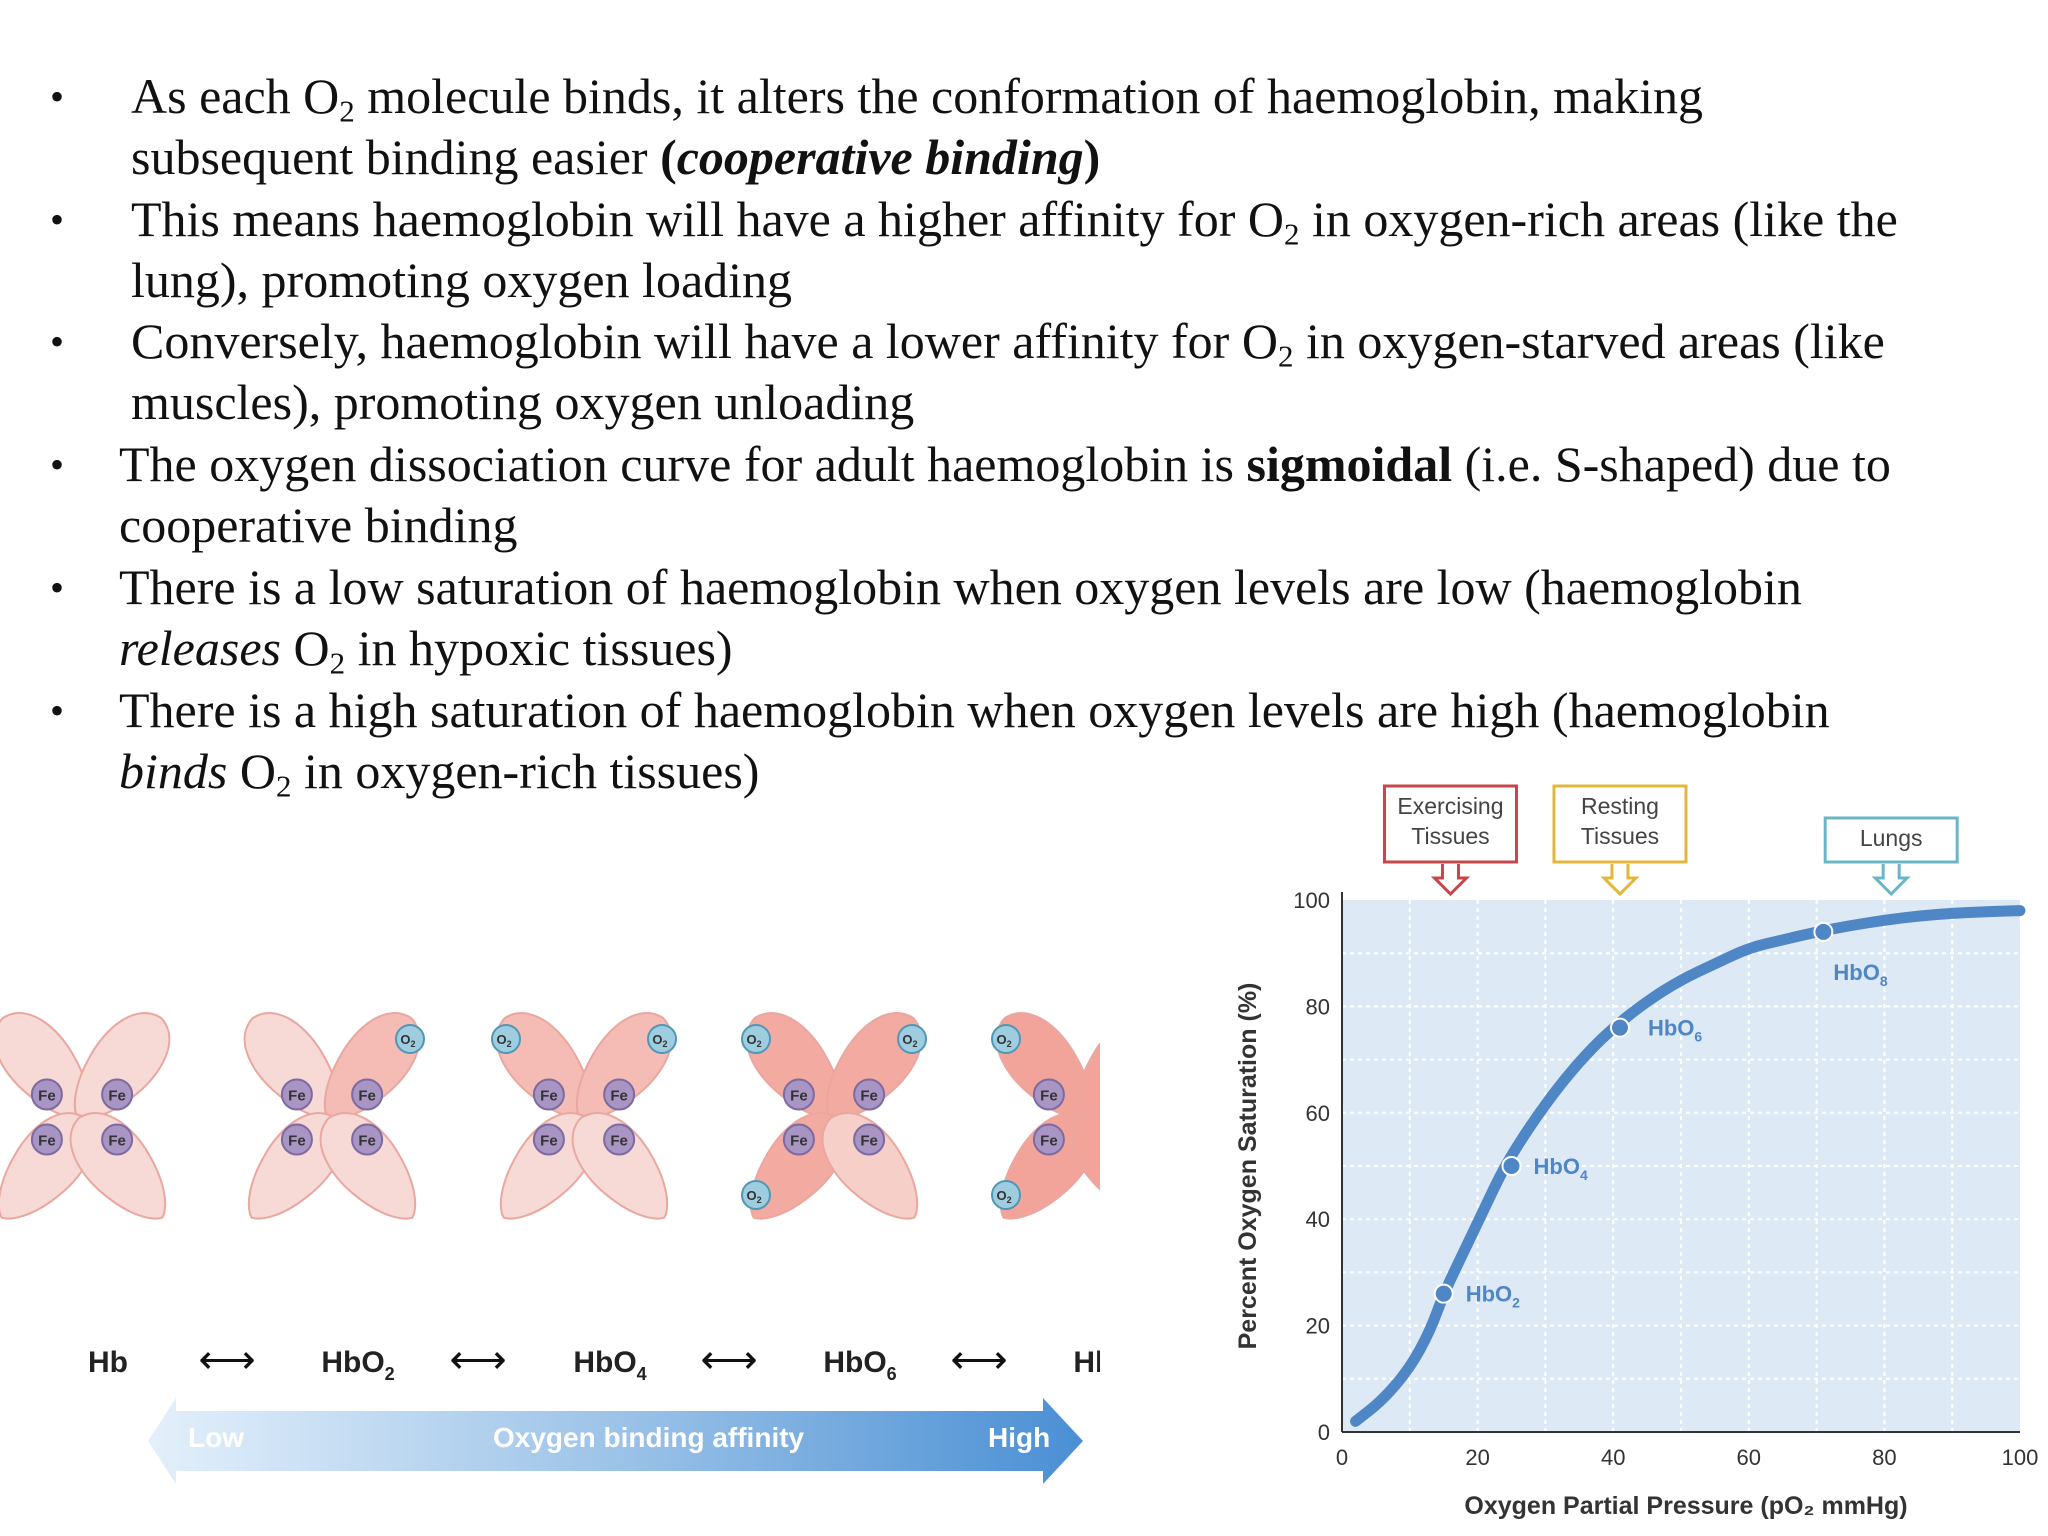 The image size is (2048, 1536). Describe the element at coordinates (1069, 771) in the screenshot. I see `bullet-line-continued: binds O2 in oxygen-rich tissues)` at that location.